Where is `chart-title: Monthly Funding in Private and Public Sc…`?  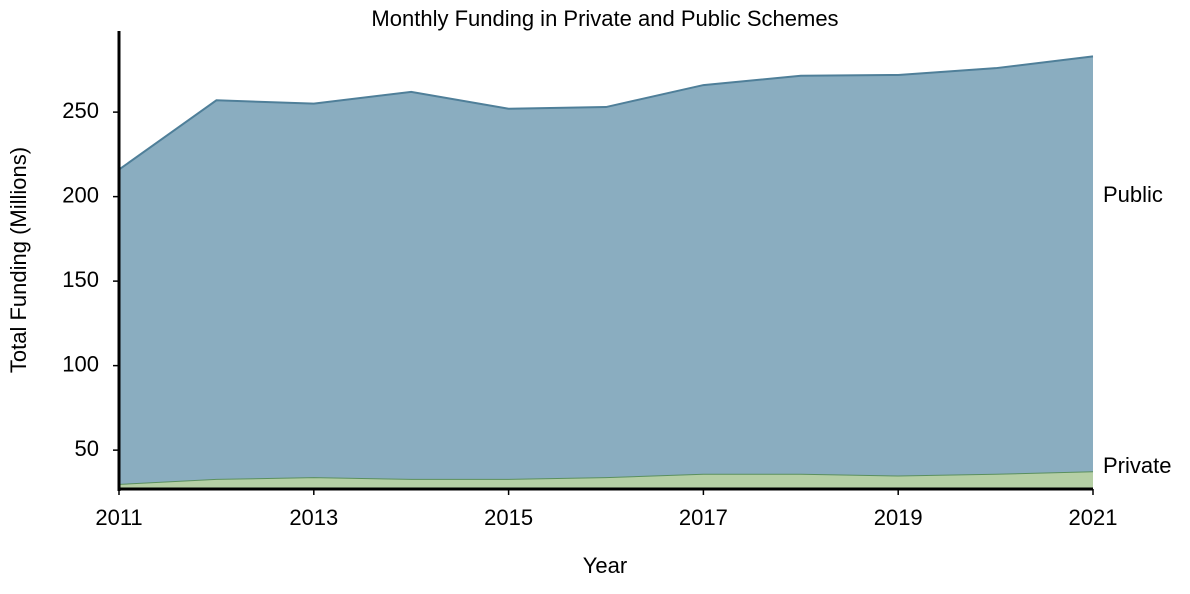 chart-title: Monthly Funding in Private and Public Sc… is located at coordinates (604, 18).